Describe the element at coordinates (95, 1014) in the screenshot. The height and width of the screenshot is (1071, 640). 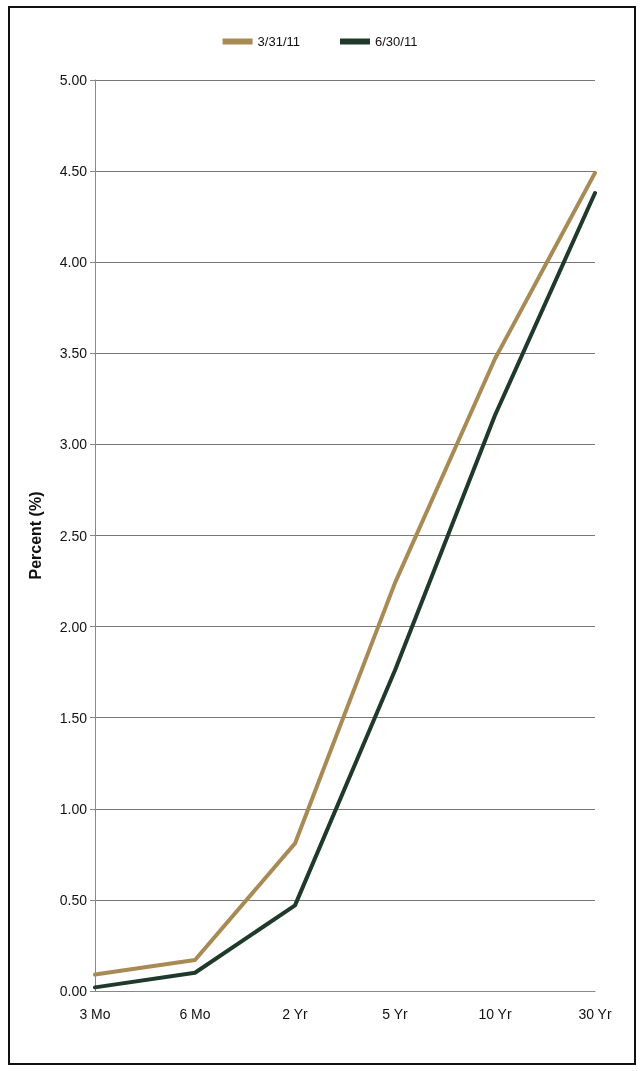
I see `x-tick-label: 3 Mo` at that location.